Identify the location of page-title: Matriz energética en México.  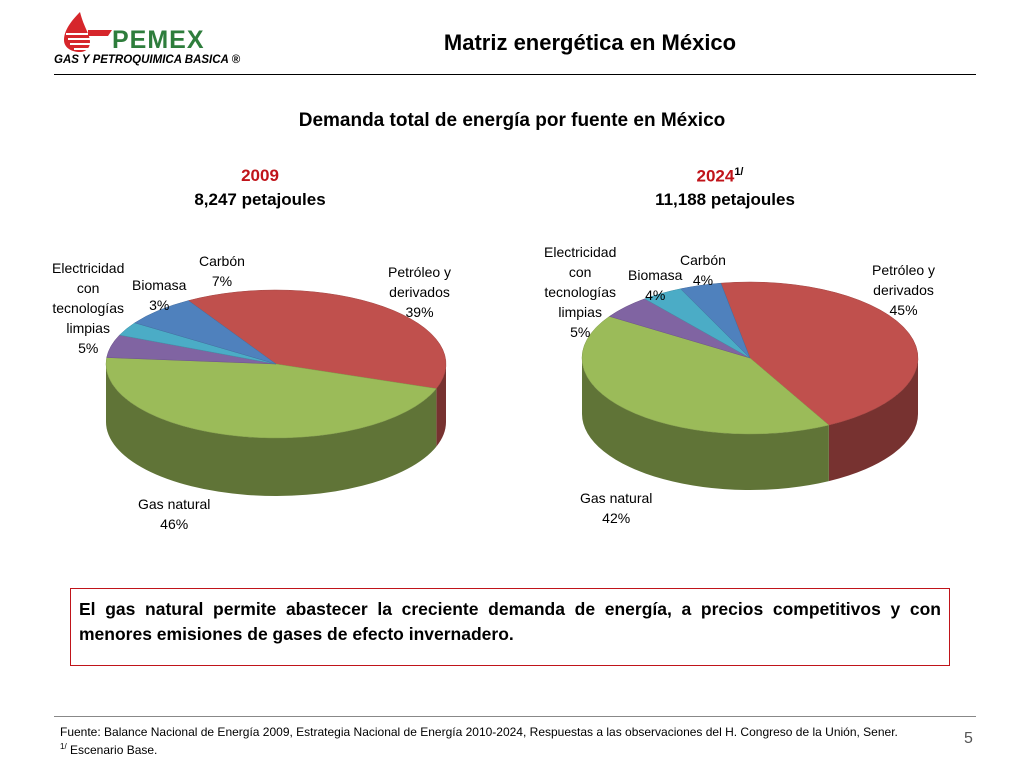
(590, 42).